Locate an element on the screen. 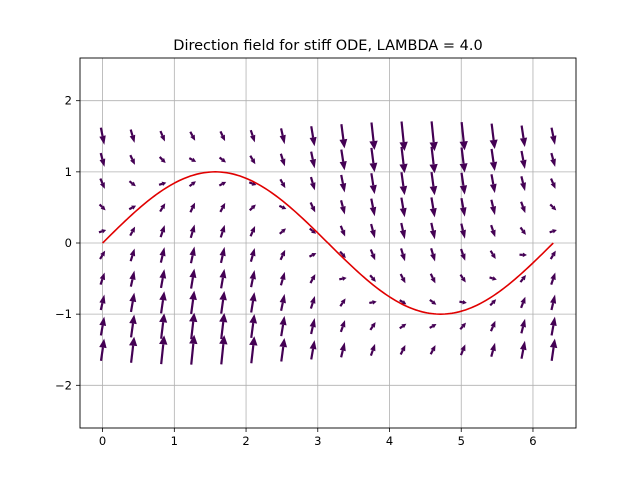 The width and height of the screenshot is (640, 484). x-tick-label: 2 is located at coordinates (245, 441).